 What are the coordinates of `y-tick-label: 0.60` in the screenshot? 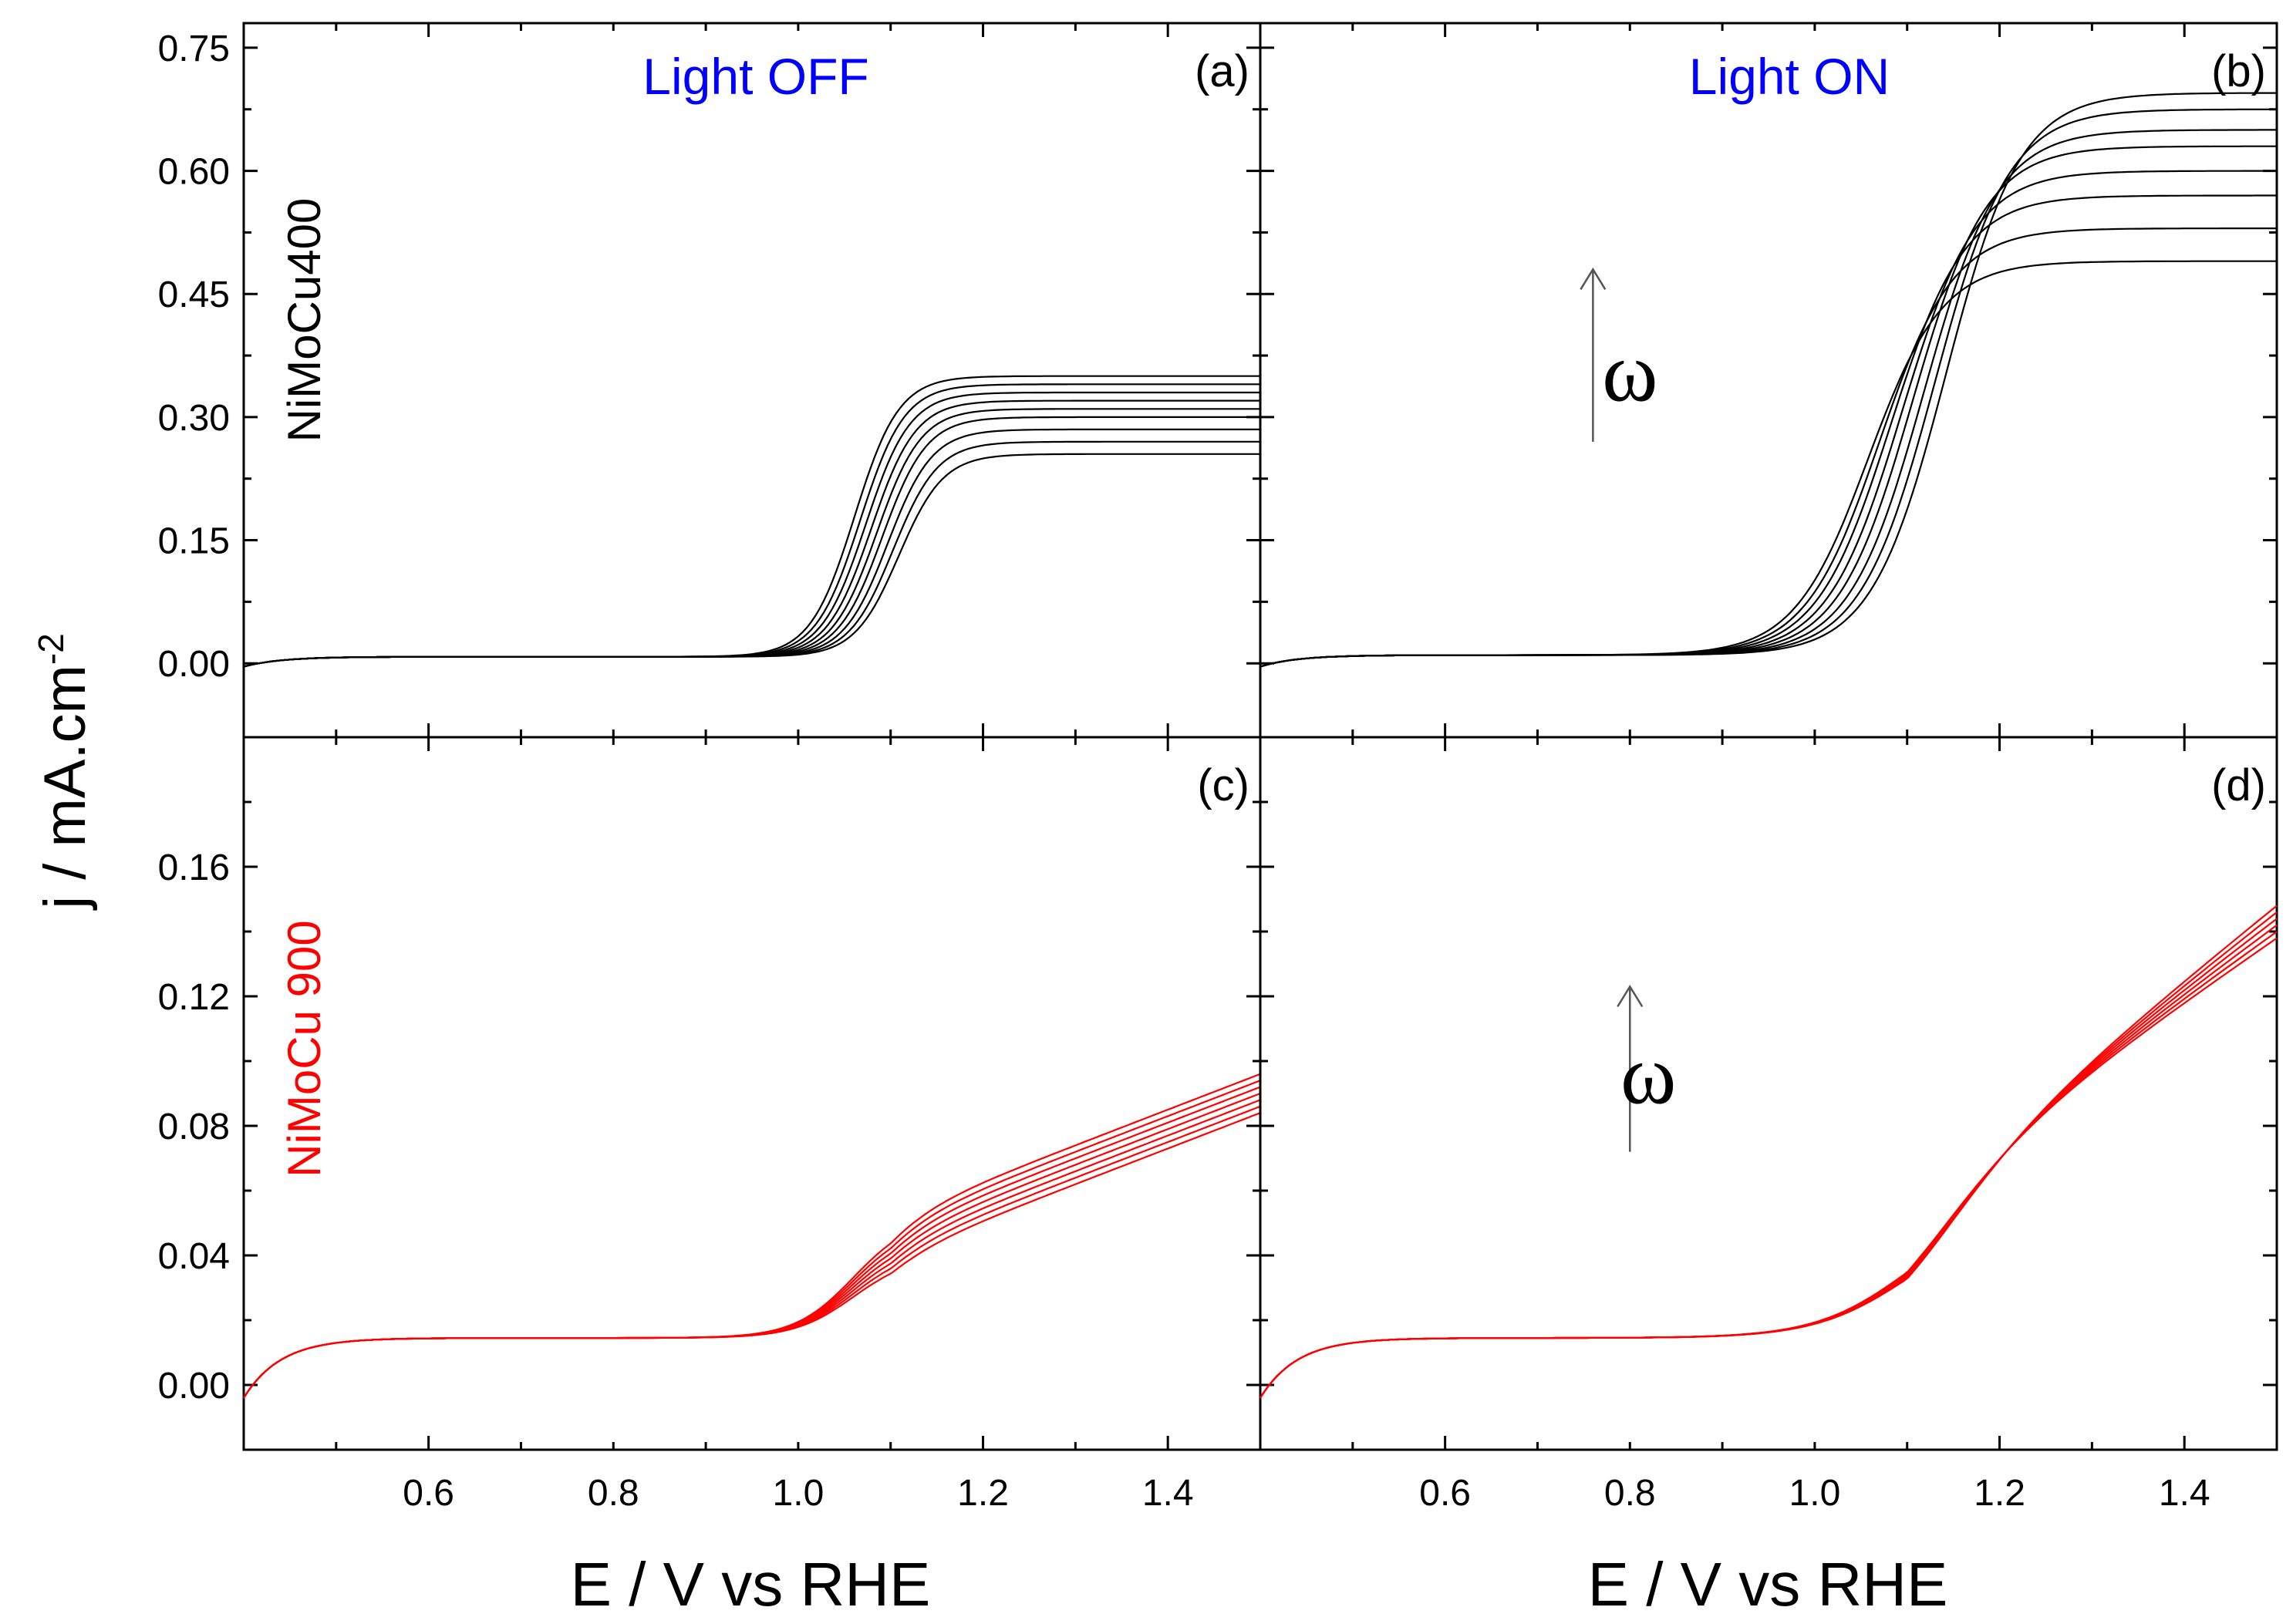 It's located at (194, 172).